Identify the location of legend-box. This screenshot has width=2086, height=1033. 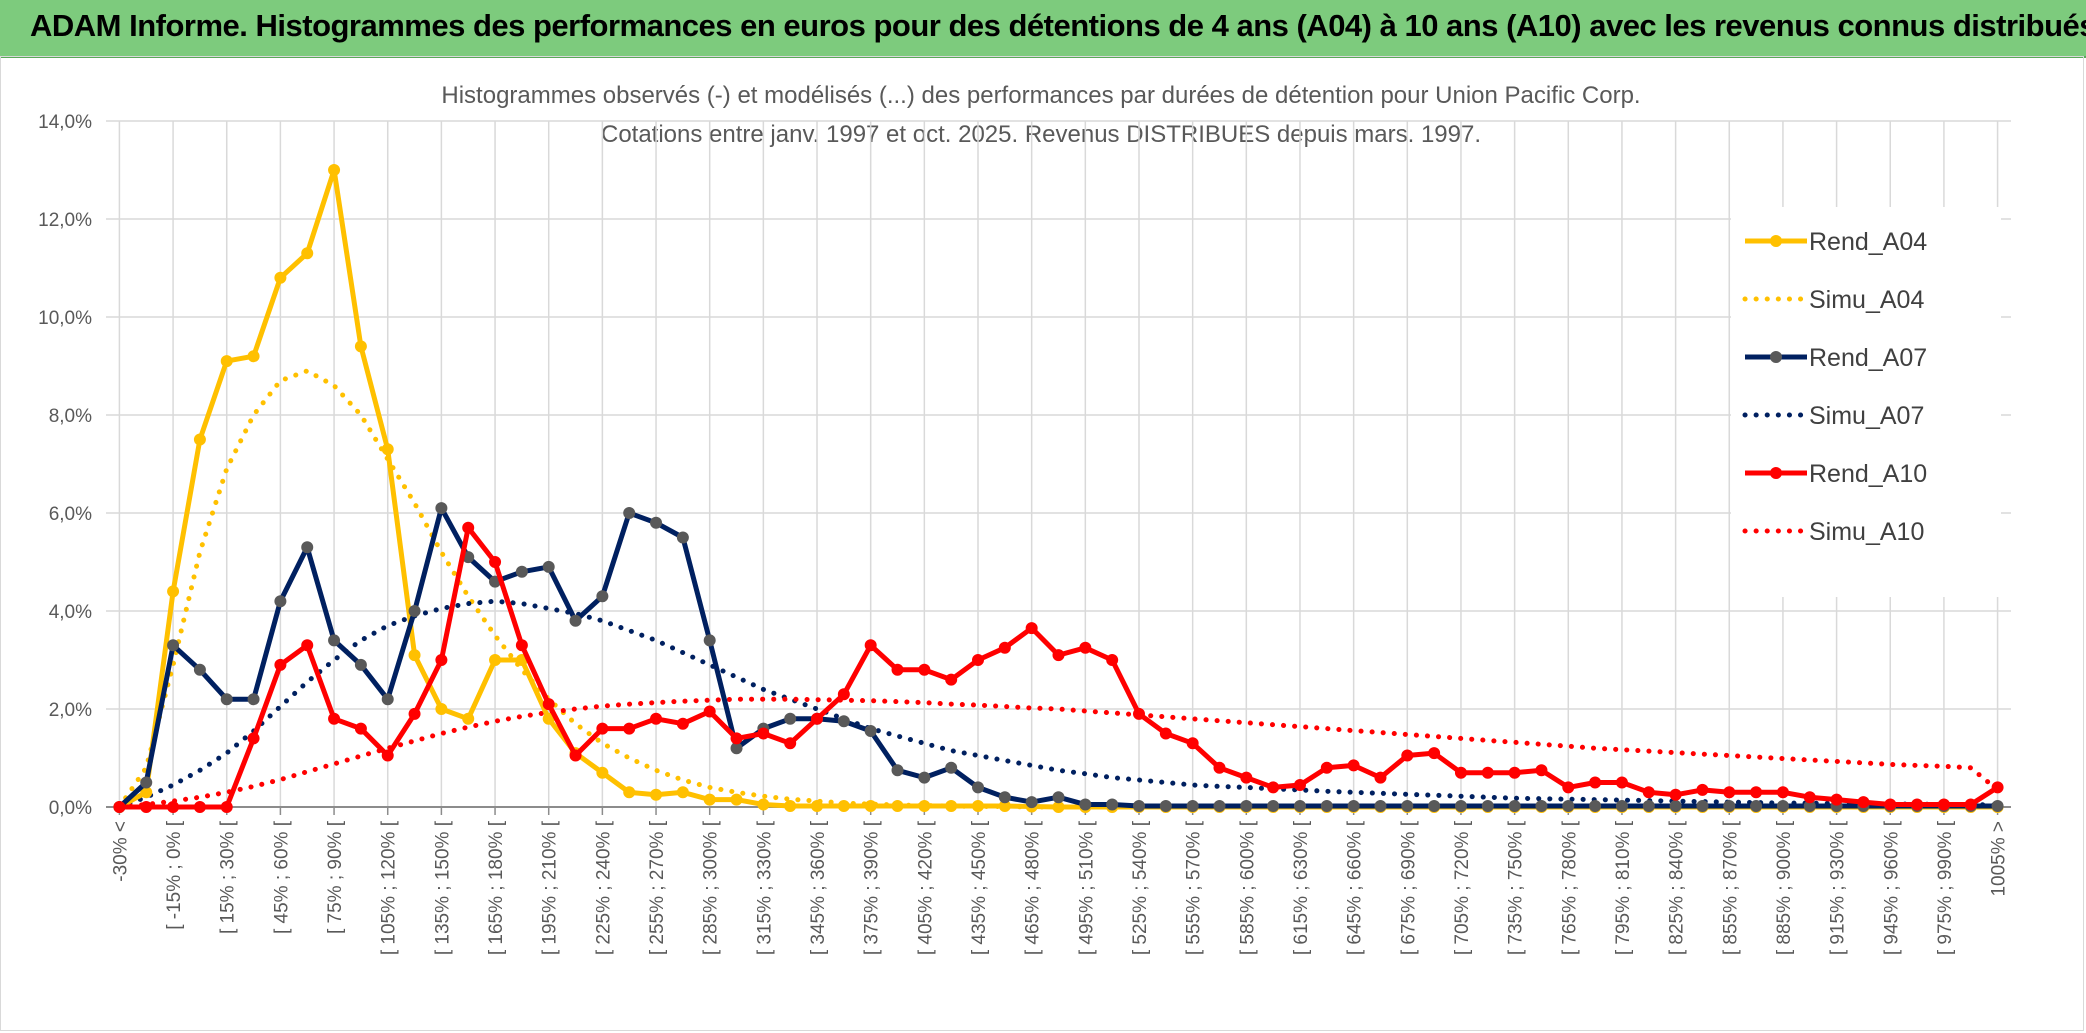
(1866, 402).